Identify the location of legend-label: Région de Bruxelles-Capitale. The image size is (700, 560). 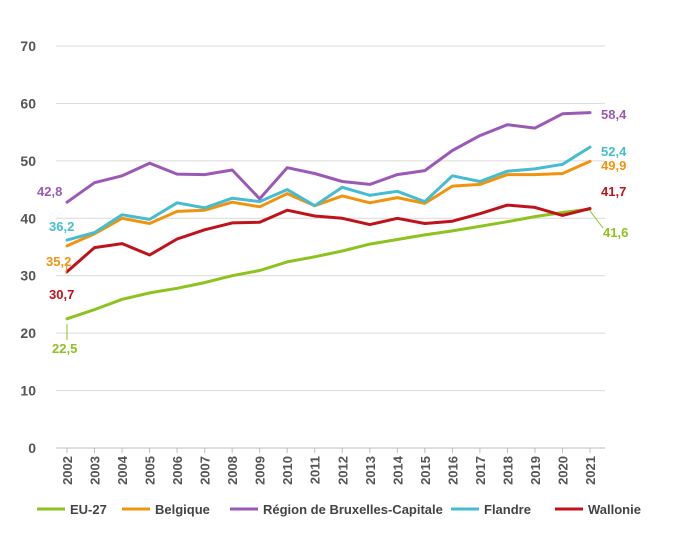
(353, 509).